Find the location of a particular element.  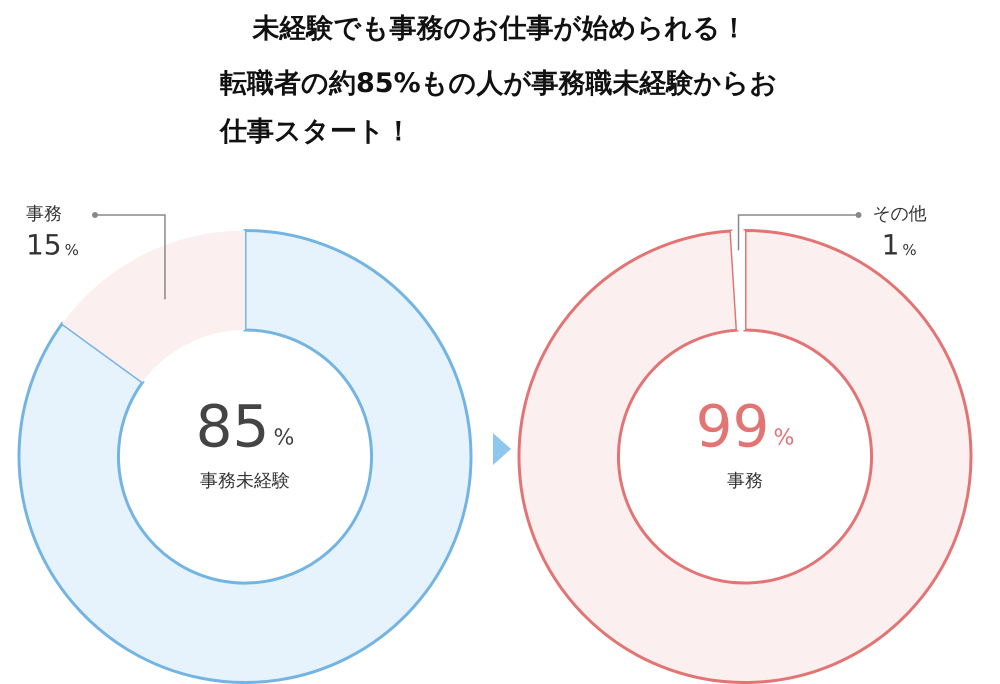

data-label: 15% is located at coordinates (52, 245).